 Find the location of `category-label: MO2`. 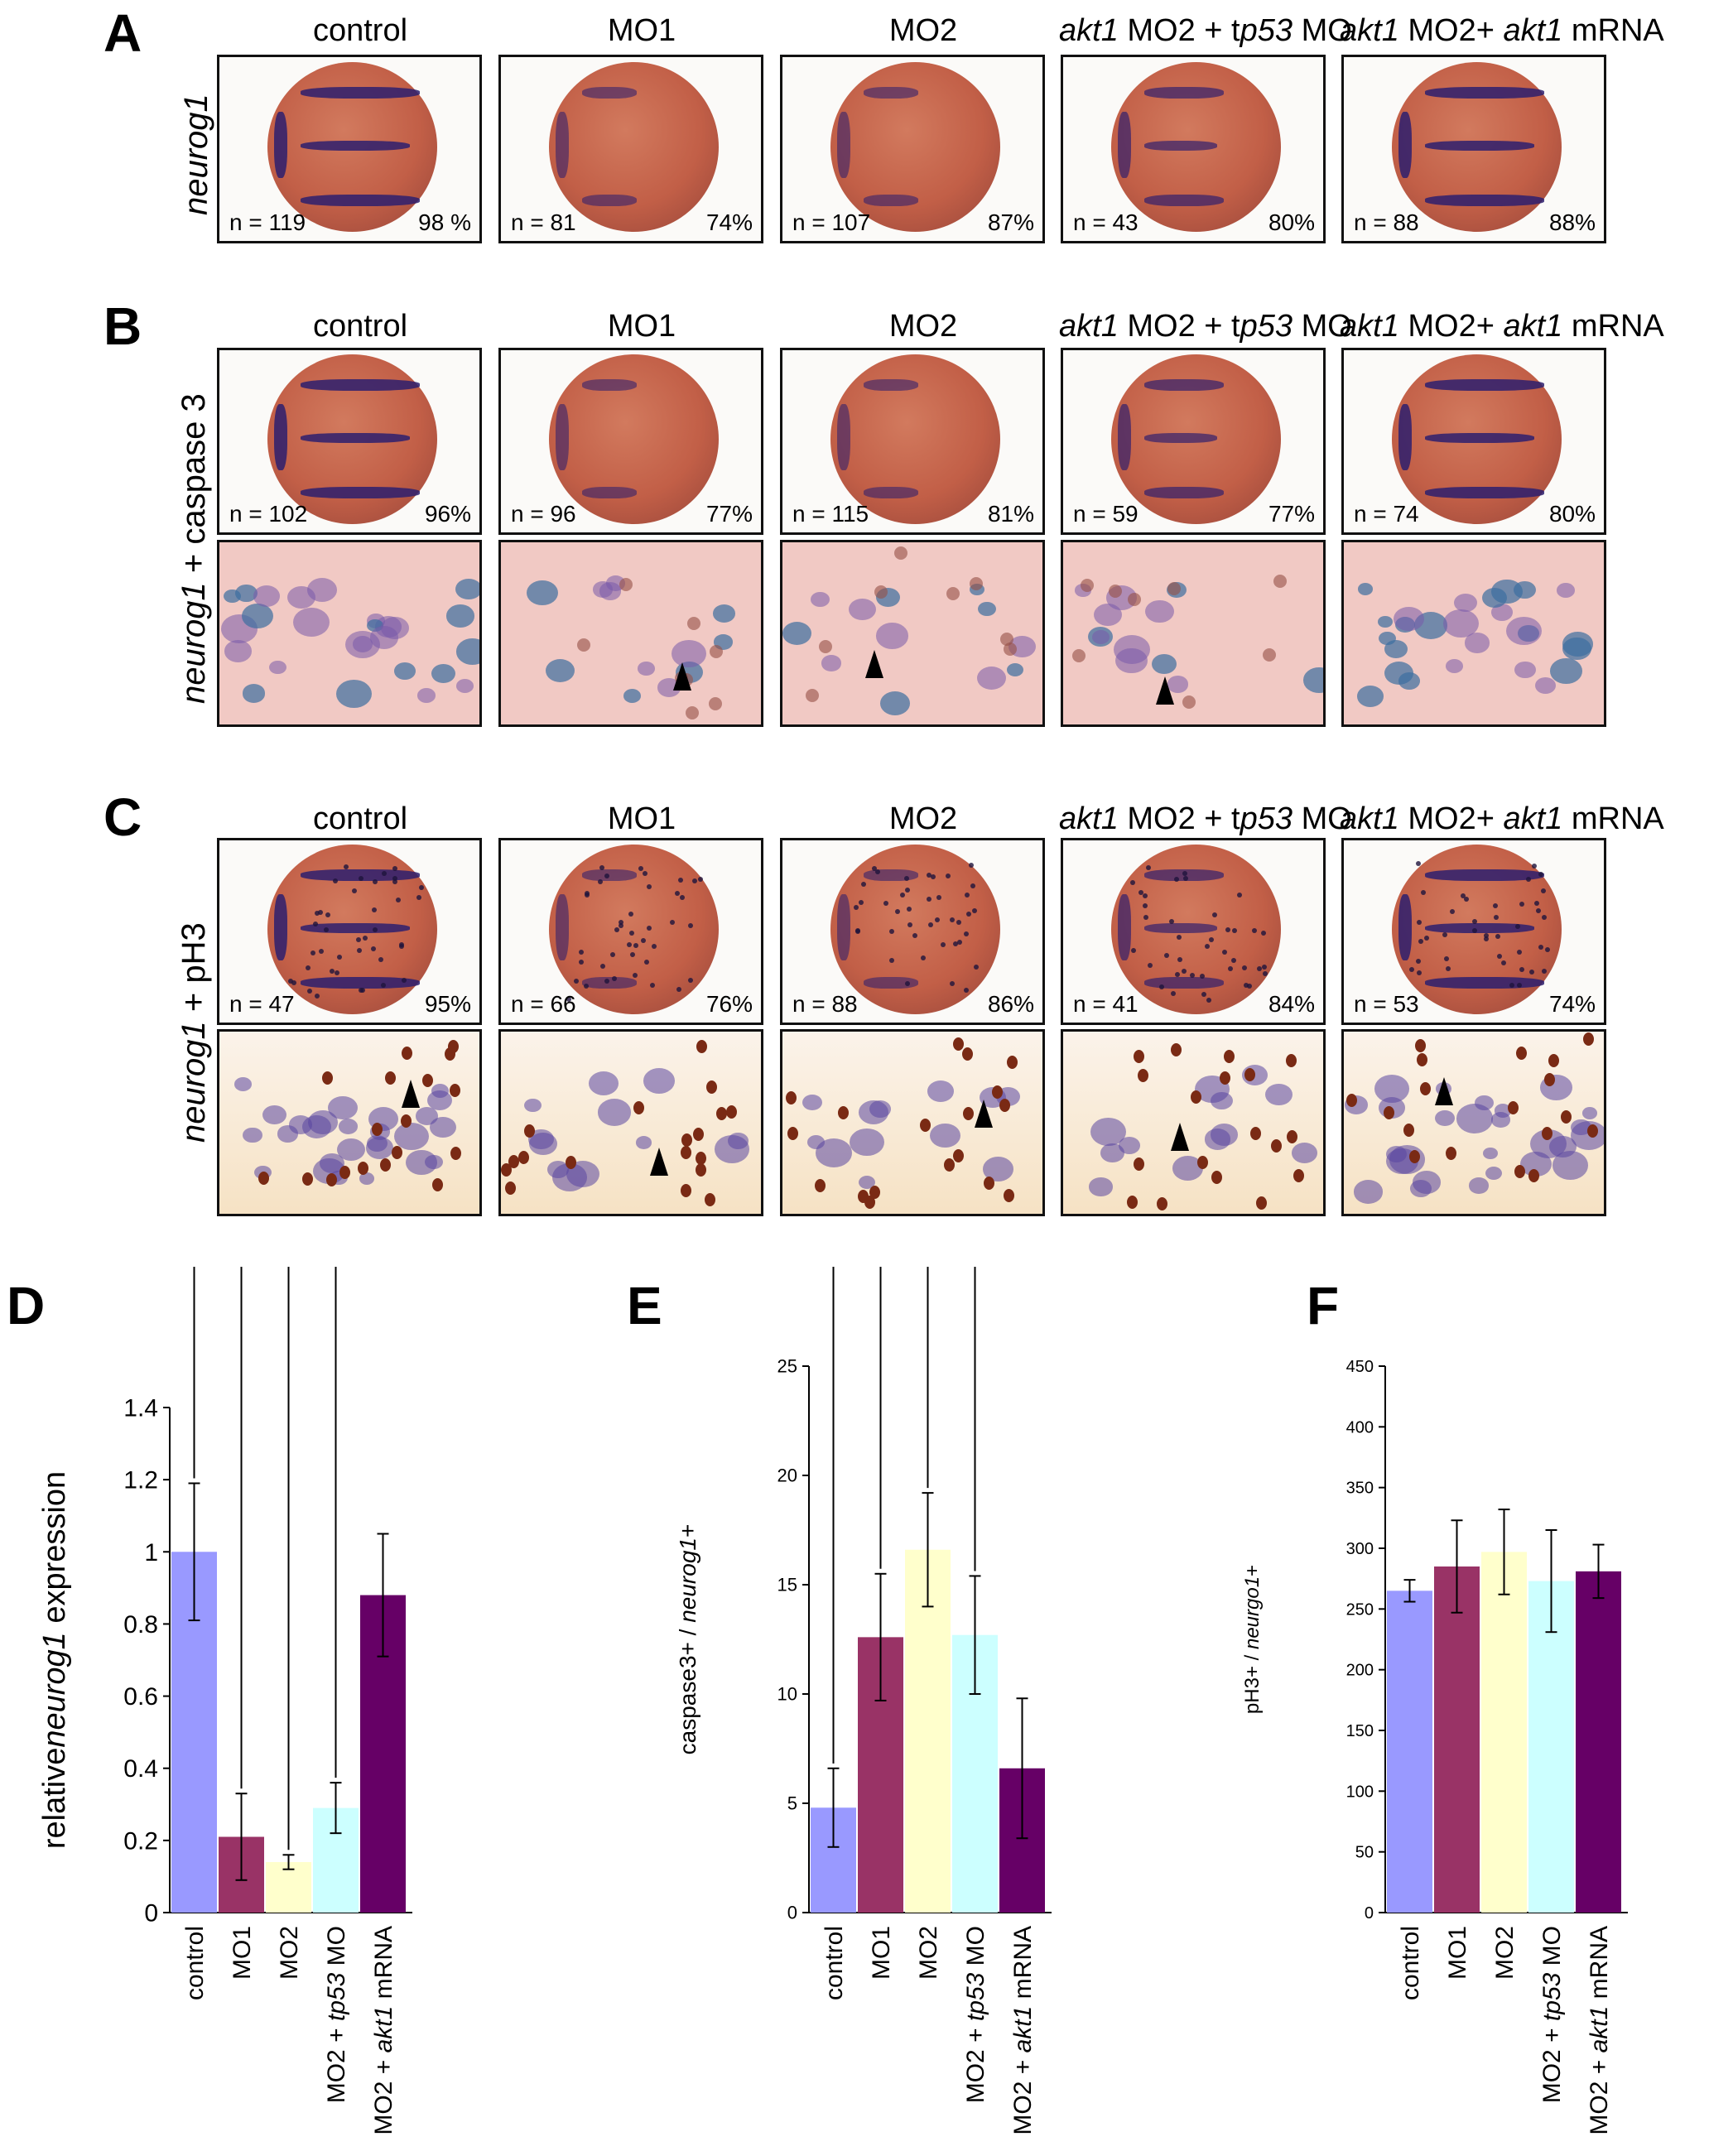

category-label: MO2 is located at coordinates (929, 1953).